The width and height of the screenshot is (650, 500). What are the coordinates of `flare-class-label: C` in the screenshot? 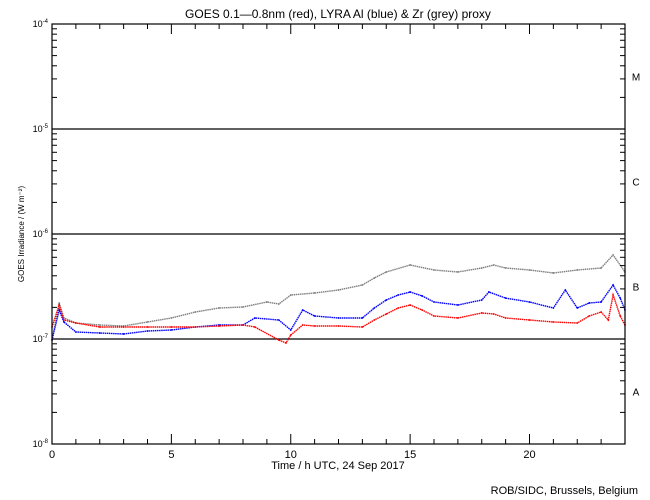 It's located at (635, 183).